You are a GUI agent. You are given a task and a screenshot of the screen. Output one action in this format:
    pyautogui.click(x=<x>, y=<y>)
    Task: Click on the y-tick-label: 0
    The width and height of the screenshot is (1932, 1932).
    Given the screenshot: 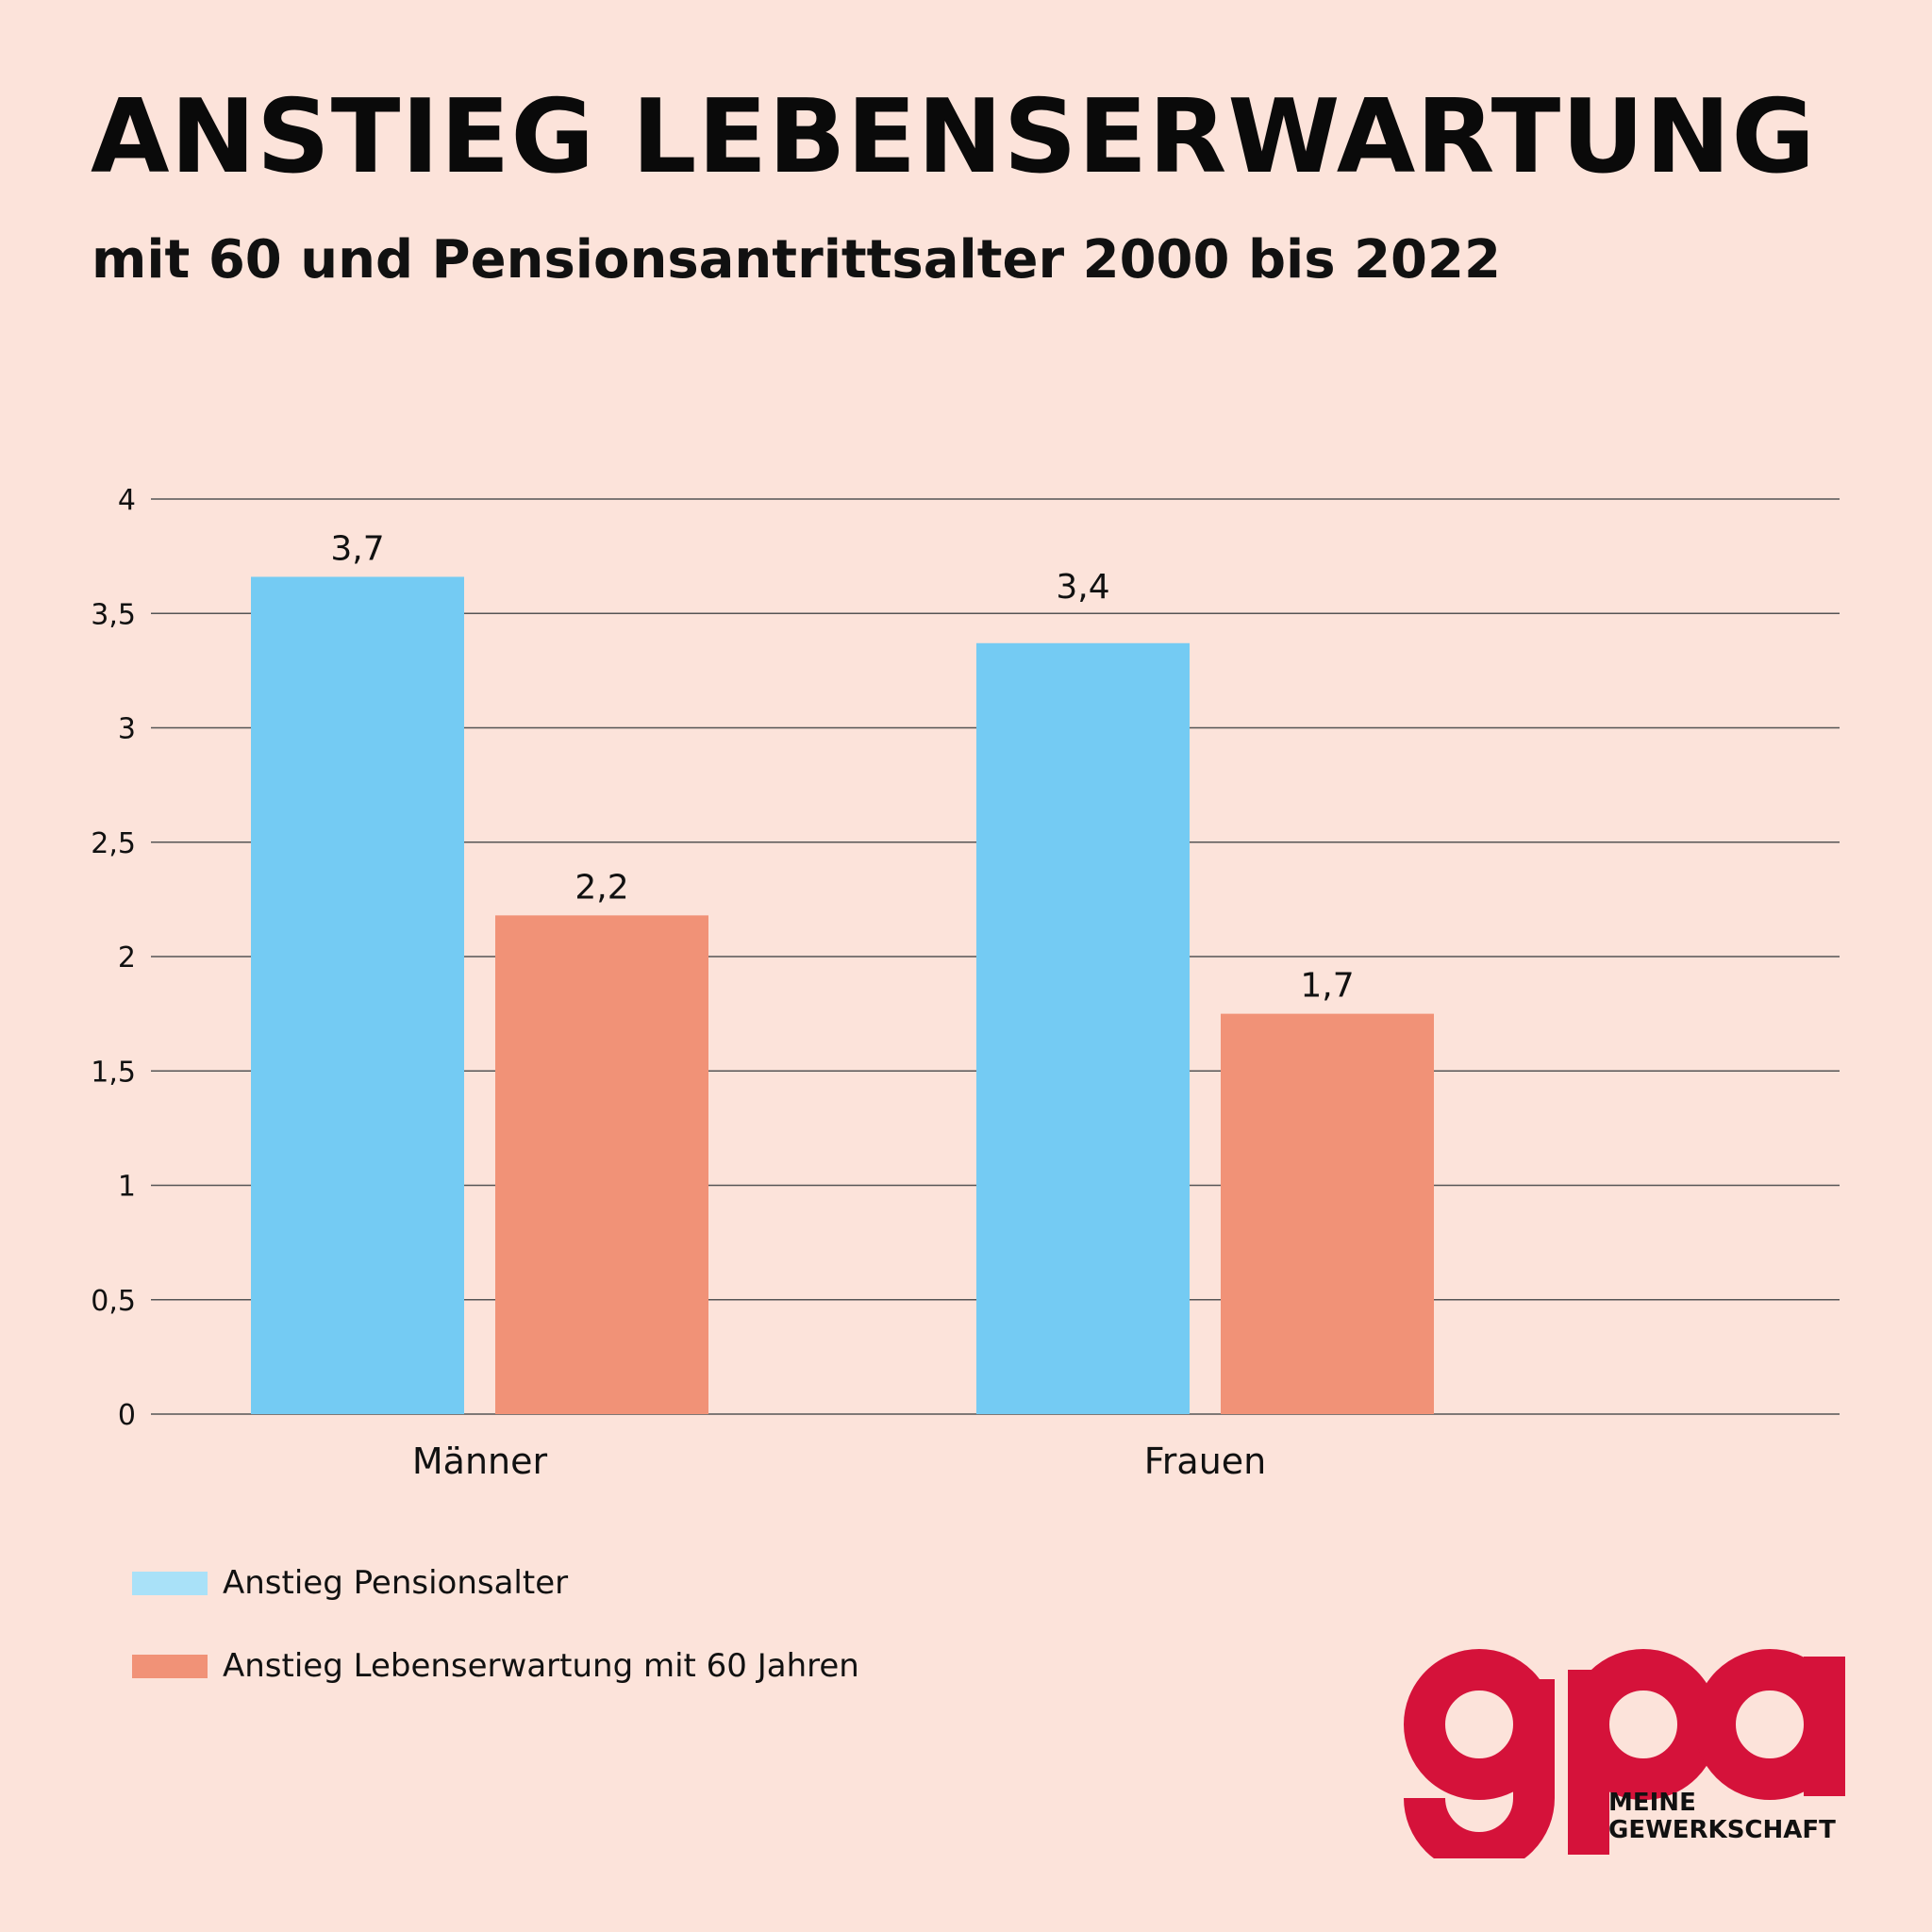 What is the action you would take?
    pyautogui.click(x=127, y=1415)
    